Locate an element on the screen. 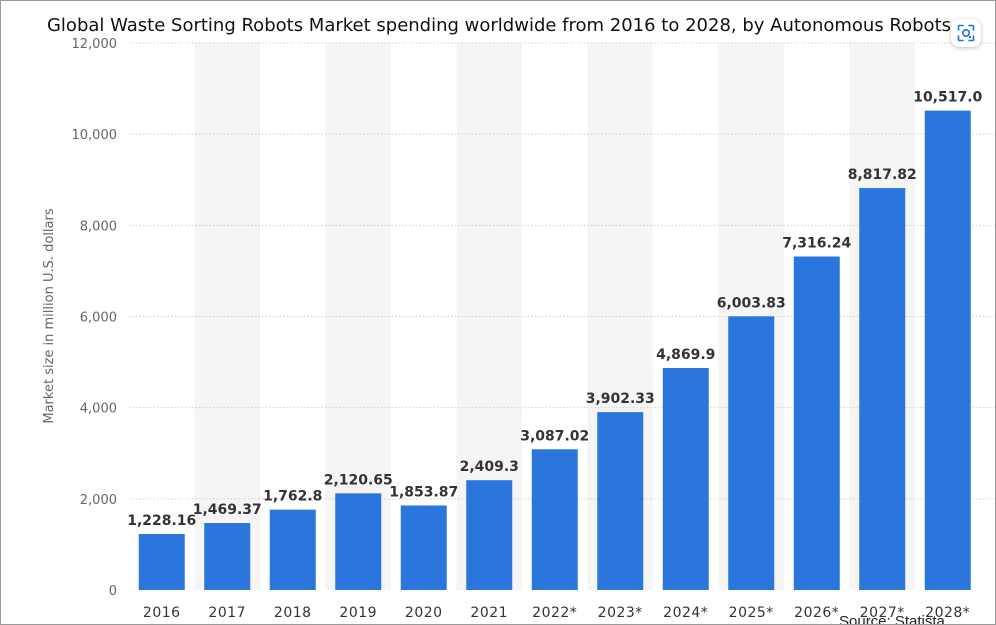 This screenshot has height=625, width=996. y-tick-label: 4,000 is located at coordinates (98, 409).